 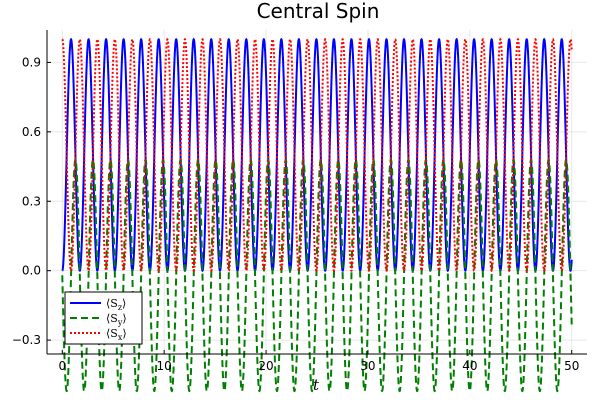 I want to click on y-tick-label: 0.3, so click(x=31, y=201).